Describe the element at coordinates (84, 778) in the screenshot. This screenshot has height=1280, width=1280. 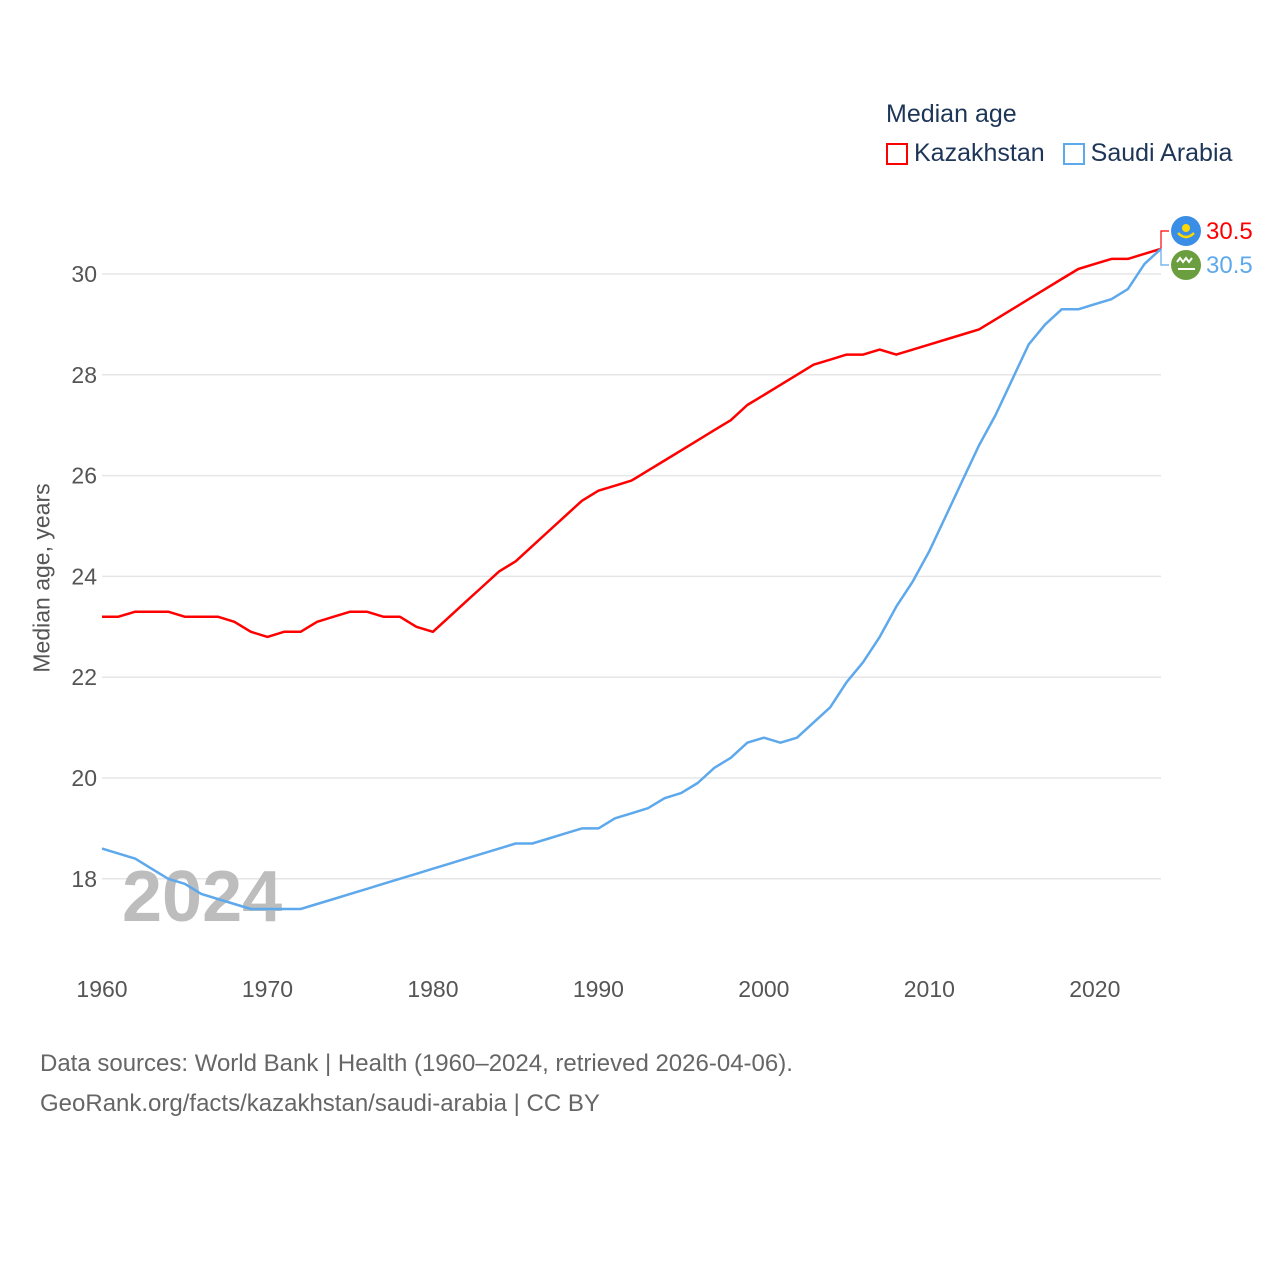
I see `y-tick-label: 20` at that location.